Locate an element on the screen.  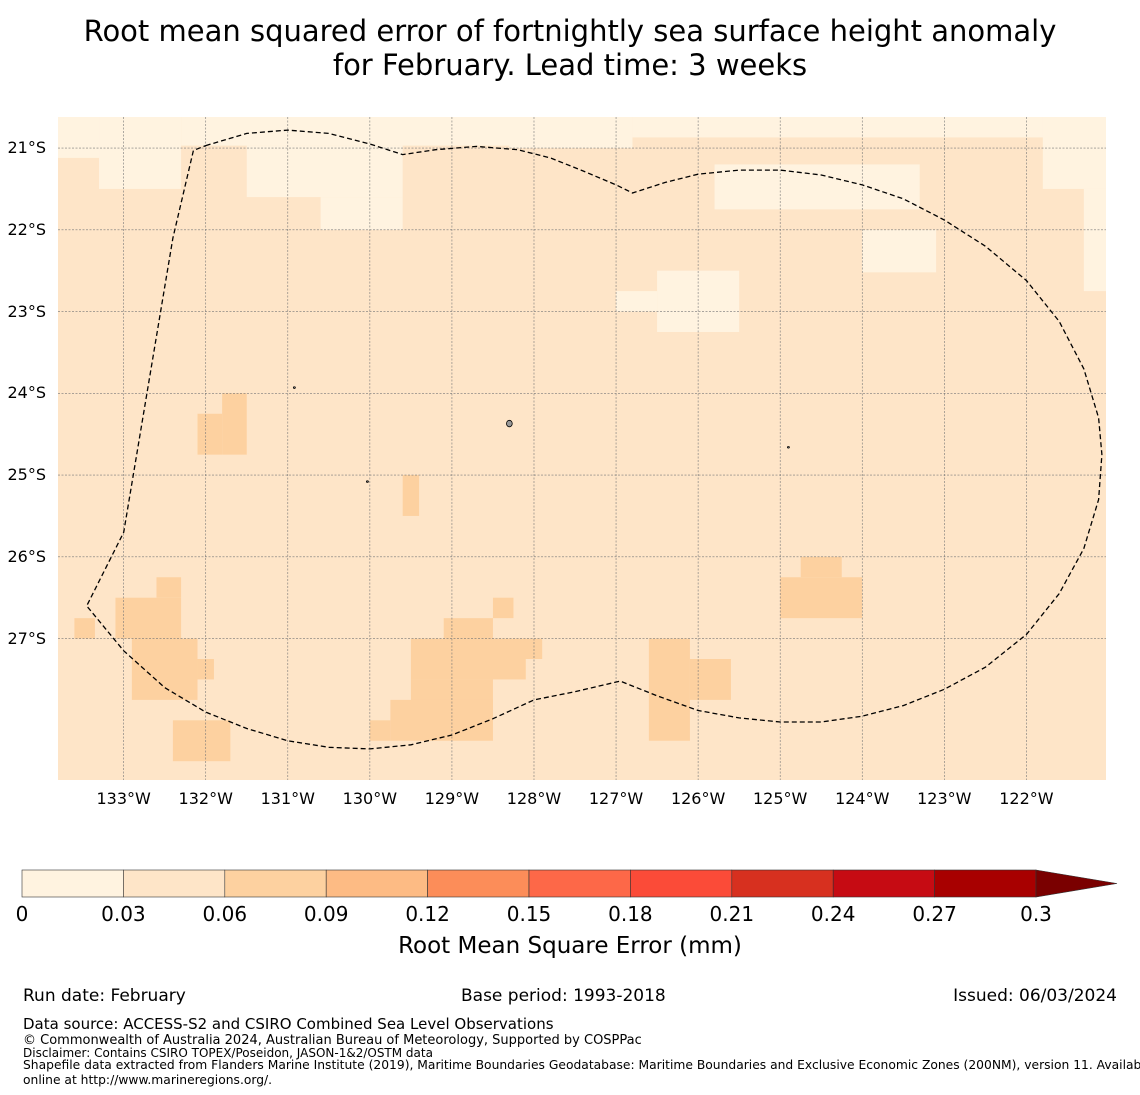
colorbar-tick: 0.03 is located at coordinates (123, 914).